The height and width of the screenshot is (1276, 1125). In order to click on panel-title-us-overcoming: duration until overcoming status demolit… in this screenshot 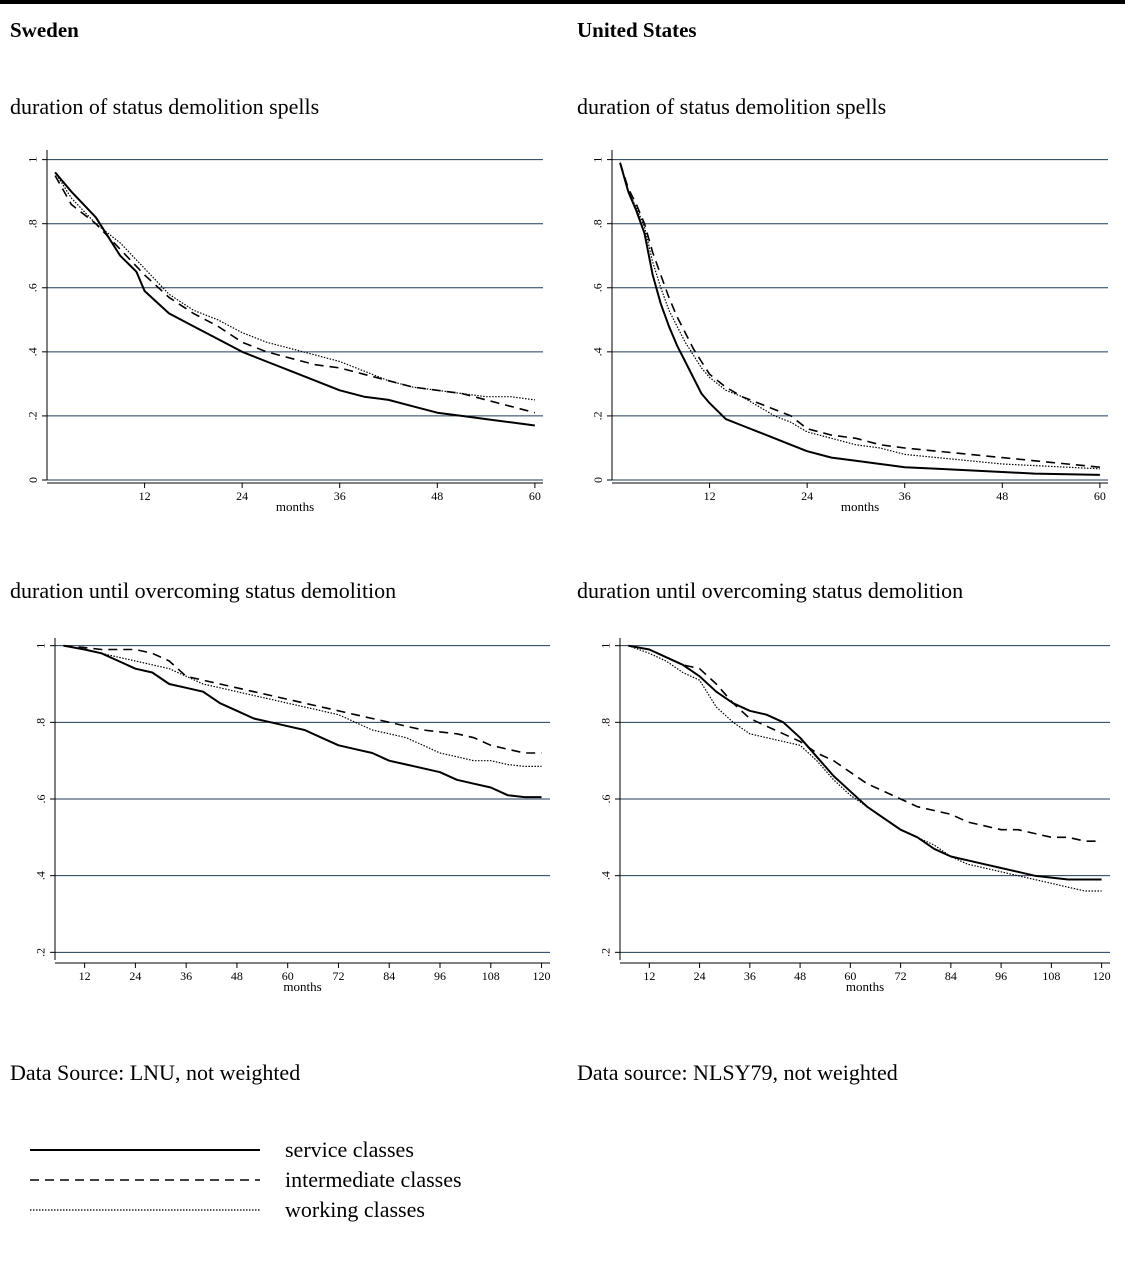, I will do `click(770, 590)`.